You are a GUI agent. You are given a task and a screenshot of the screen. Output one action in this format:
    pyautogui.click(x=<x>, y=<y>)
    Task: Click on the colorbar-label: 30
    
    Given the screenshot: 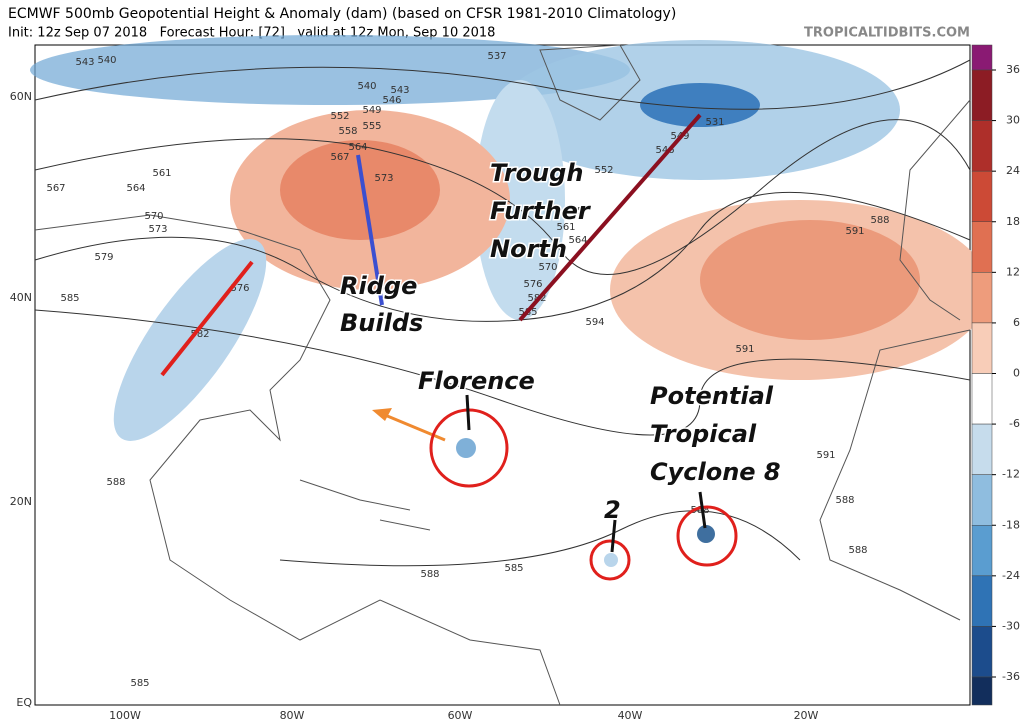 What is the action you would take?
    pyautogui.click(x=1013, y=120)
    